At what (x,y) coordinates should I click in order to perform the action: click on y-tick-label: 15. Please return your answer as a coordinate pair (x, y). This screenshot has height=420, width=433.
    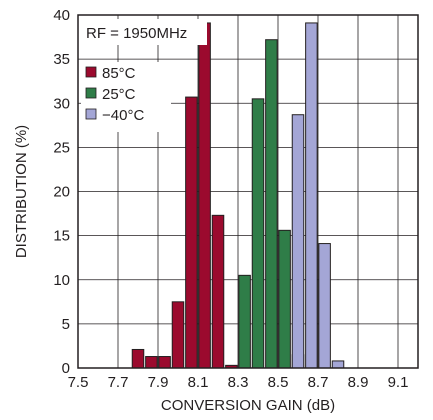
    Looking at the image, I should click on (61, 236).